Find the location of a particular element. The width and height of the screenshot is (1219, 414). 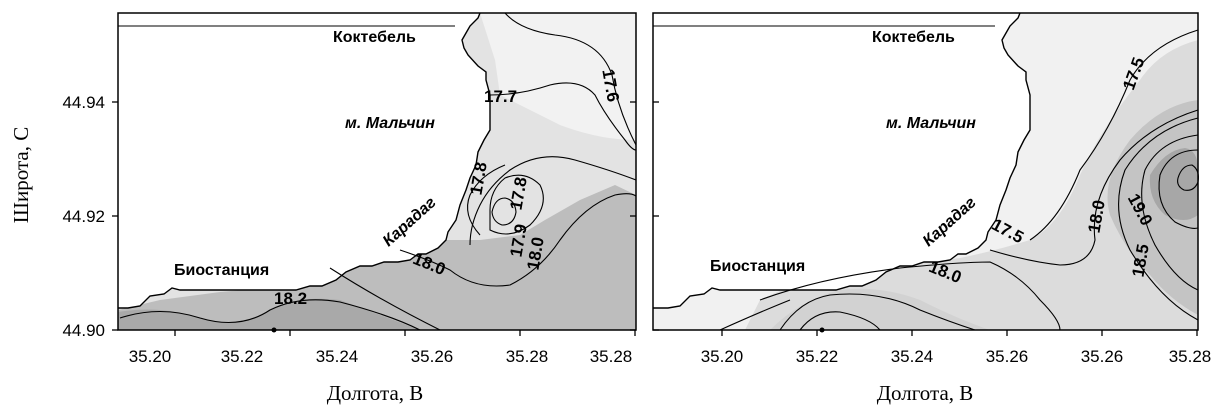

left-contour-label: 18.2 is located at coordinates (290, 298).